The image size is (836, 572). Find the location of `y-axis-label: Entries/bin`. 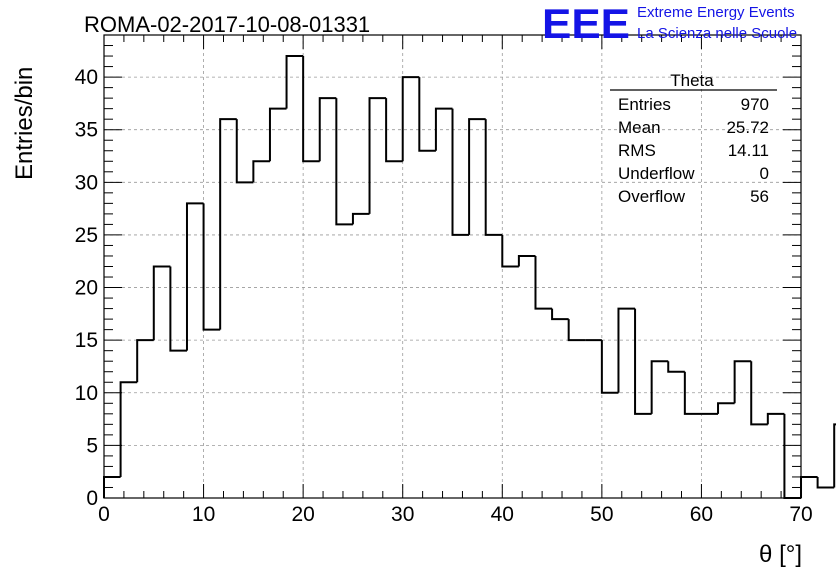

y-axis-label: Entries/bin is located at coordinates (24, 123).